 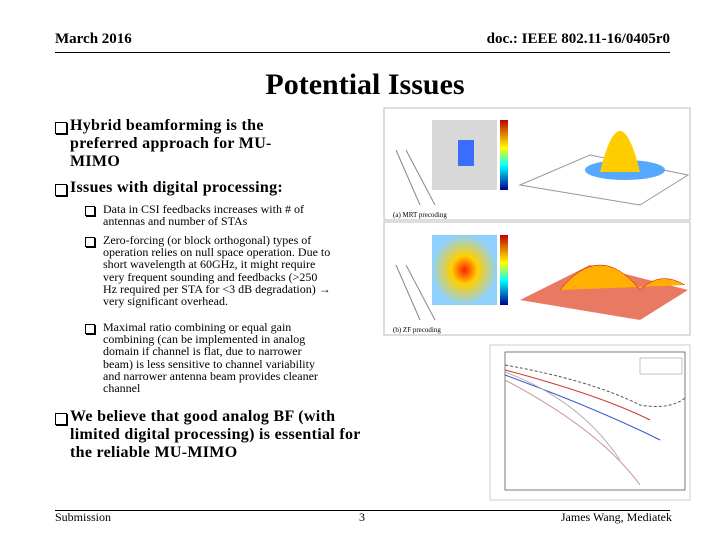 I want to click on bullet-text: preferred approach for MU-, so click(x=171, y=143).